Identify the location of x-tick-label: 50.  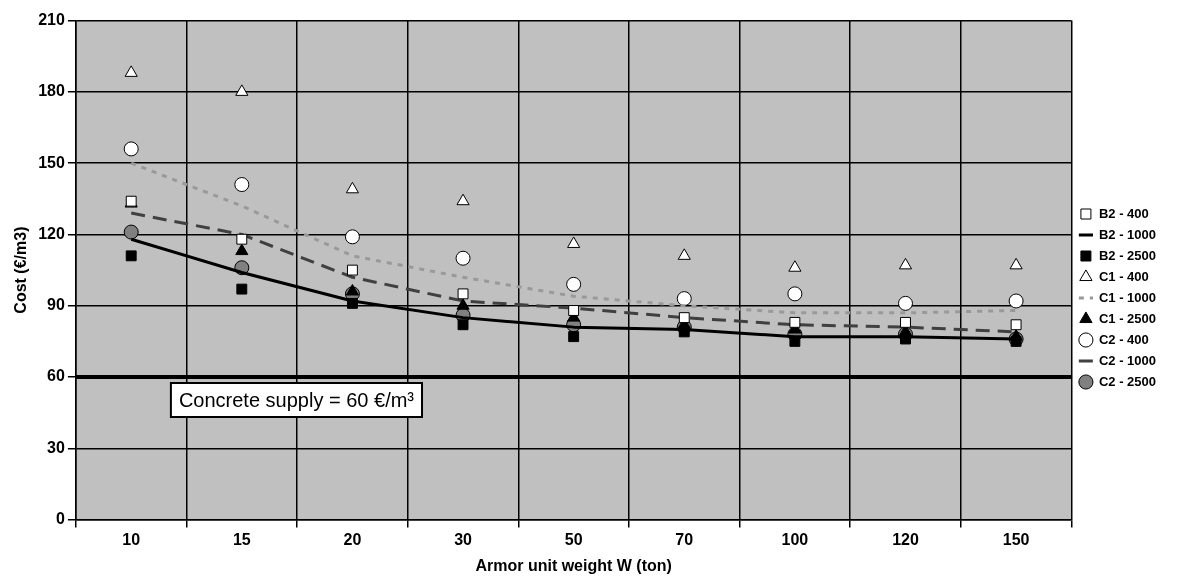
(573, 539).